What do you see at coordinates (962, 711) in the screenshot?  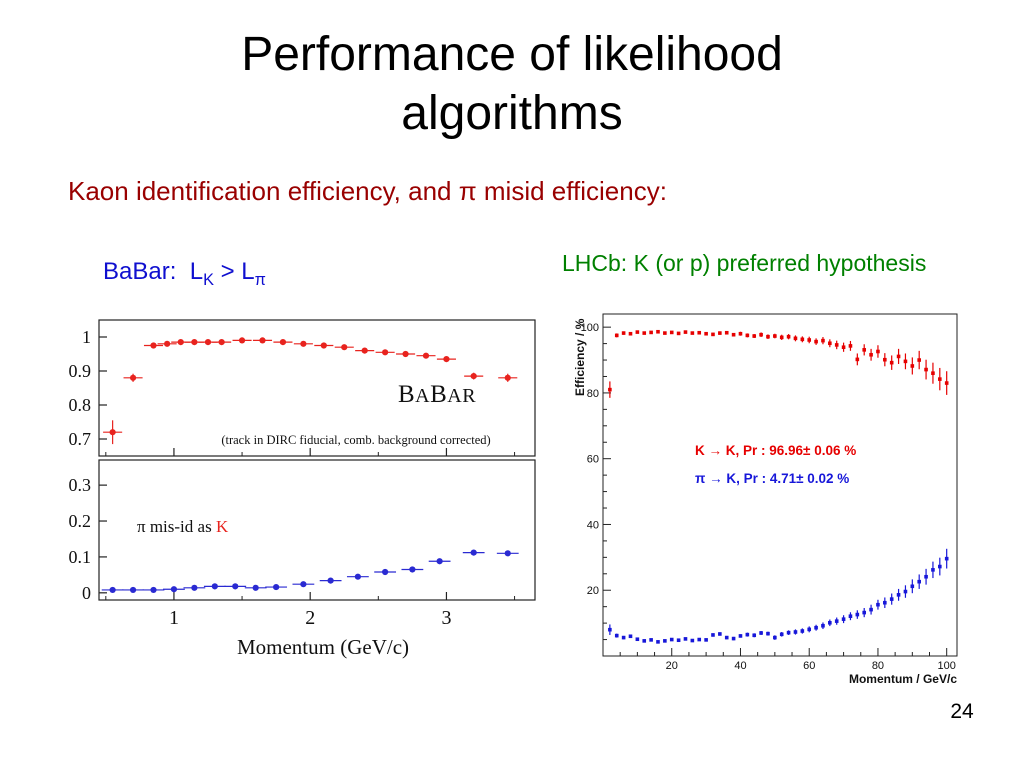 I see `page-number: 24` at bounding box center [962, 711].